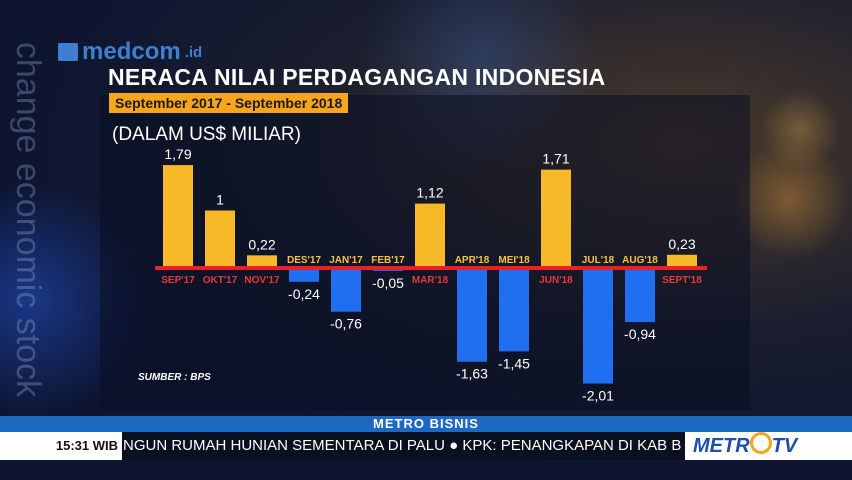  I want to click on data-label: 1,12, so click(429, 193).